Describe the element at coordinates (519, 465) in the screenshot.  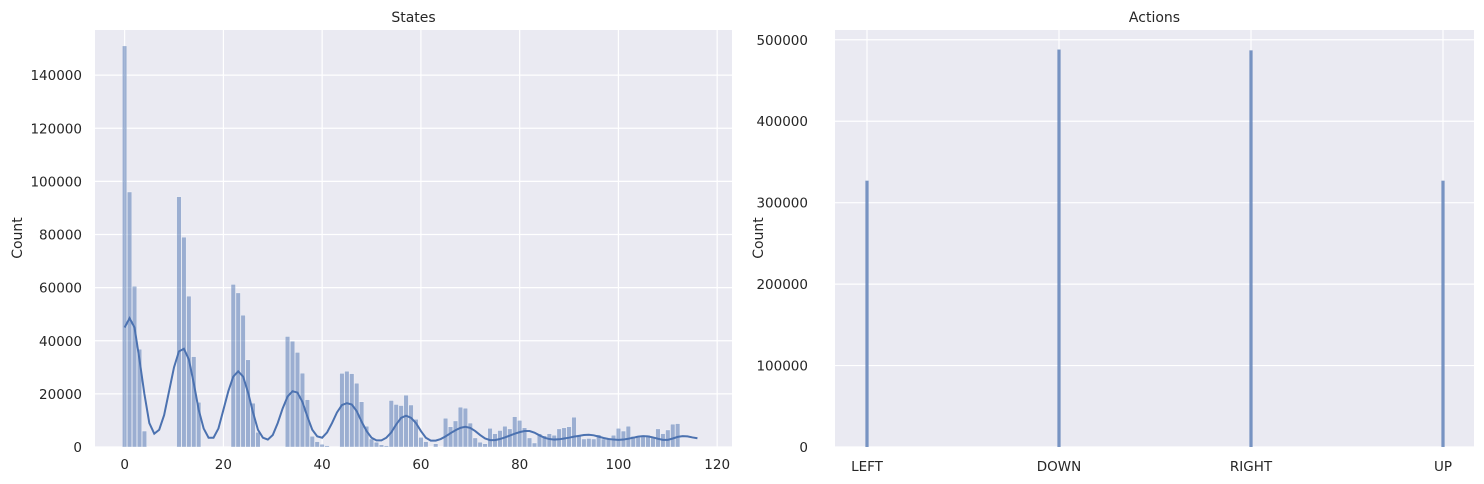
I see `states-x-tick-label: 80` at that location.